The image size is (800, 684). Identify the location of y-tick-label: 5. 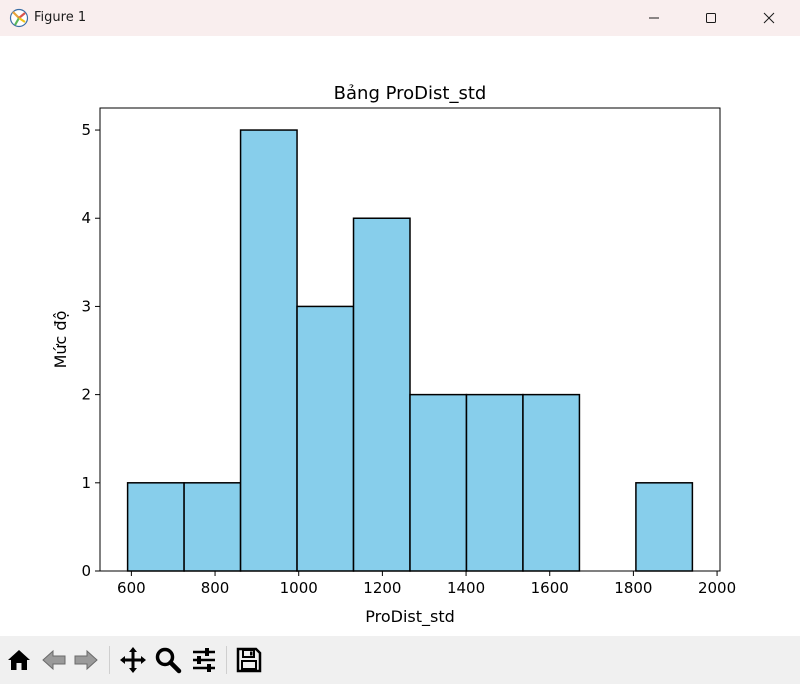
(86, 130).